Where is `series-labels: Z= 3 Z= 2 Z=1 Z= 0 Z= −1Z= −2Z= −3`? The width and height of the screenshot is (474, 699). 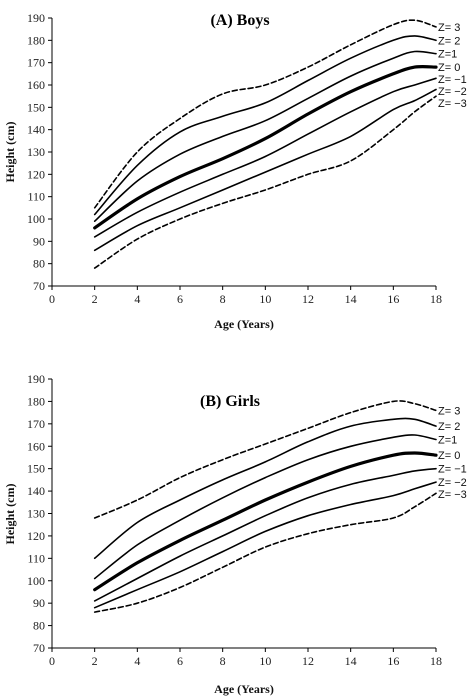 series-labels: Z= 3 Z= 2 Z=1 Z= 0 Z= −1Z= −2Z= −3 is located at coordinates (452, 453).